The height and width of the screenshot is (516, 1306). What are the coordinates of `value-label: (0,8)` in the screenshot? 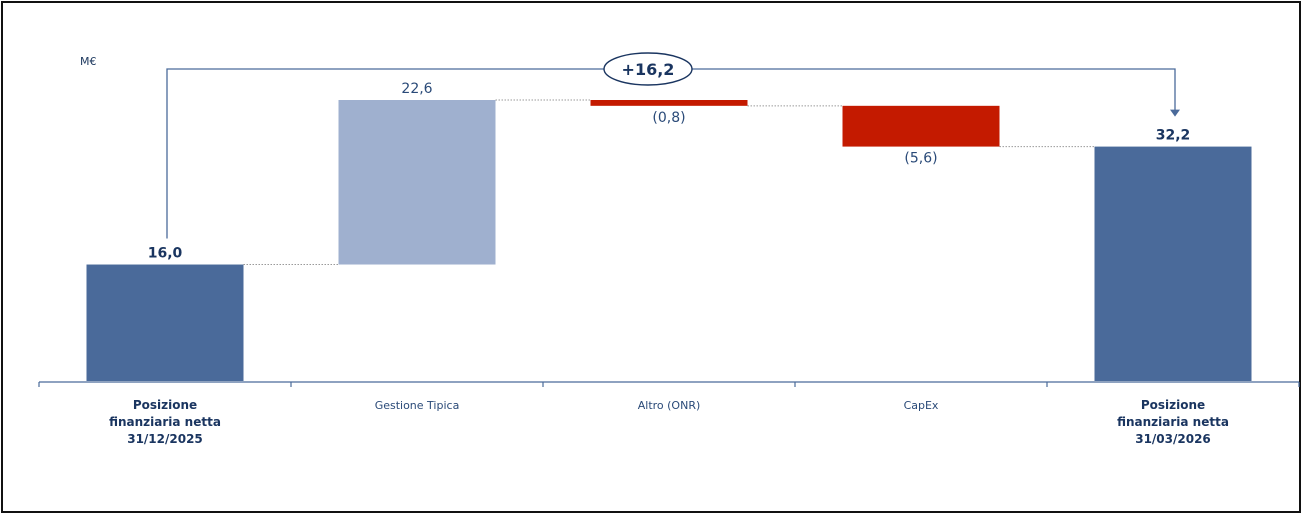 It's located at (668, 118).